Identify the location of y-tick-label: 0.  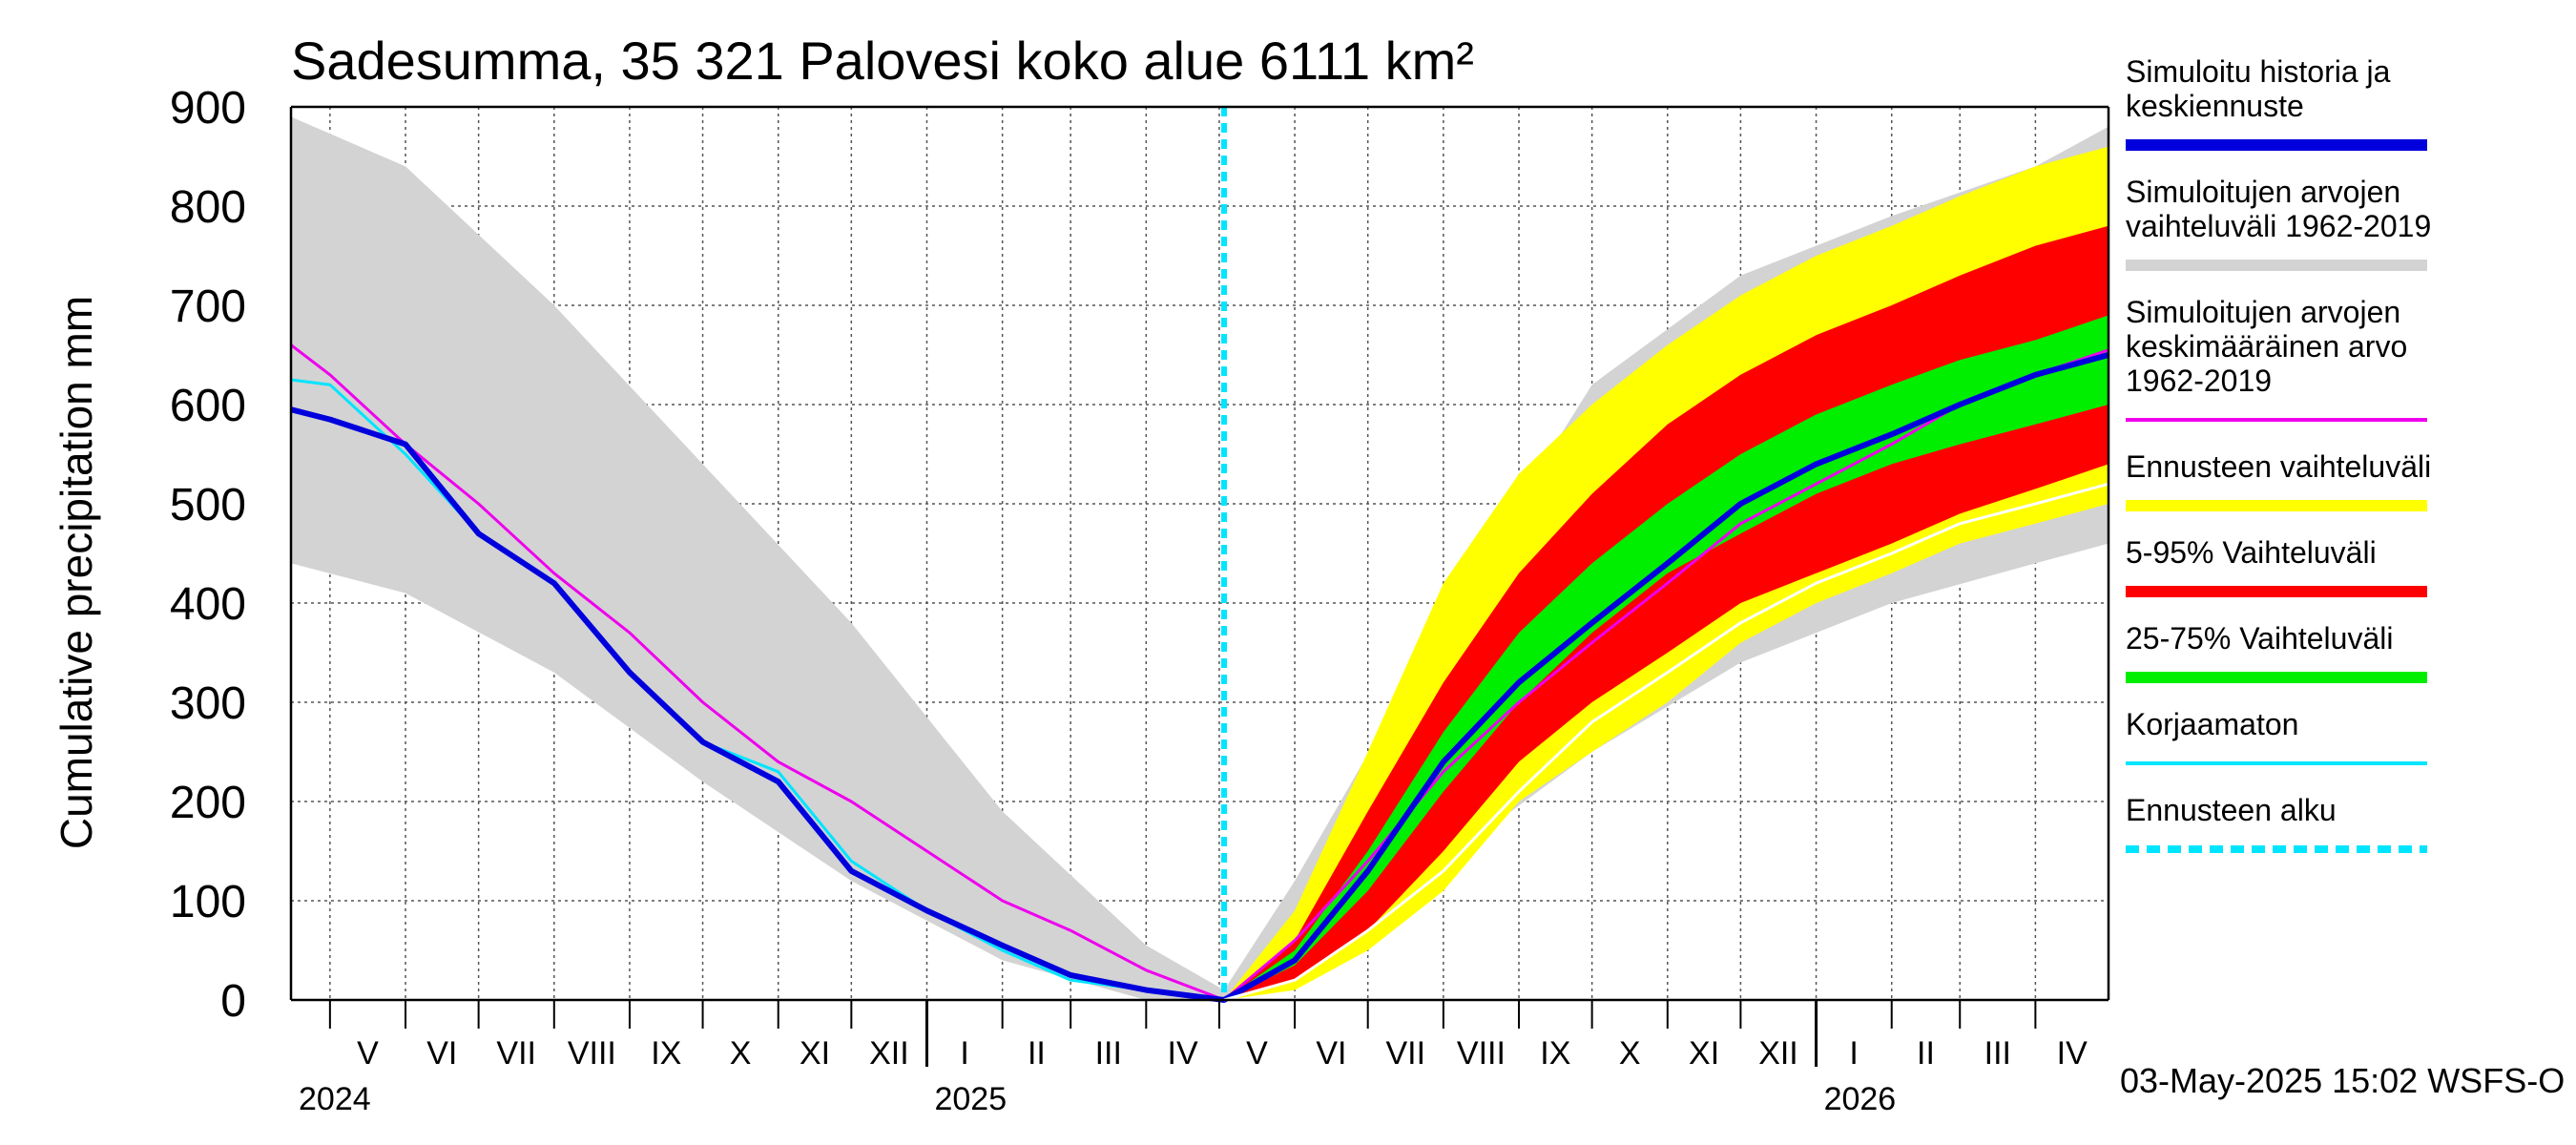
(233, 1001).